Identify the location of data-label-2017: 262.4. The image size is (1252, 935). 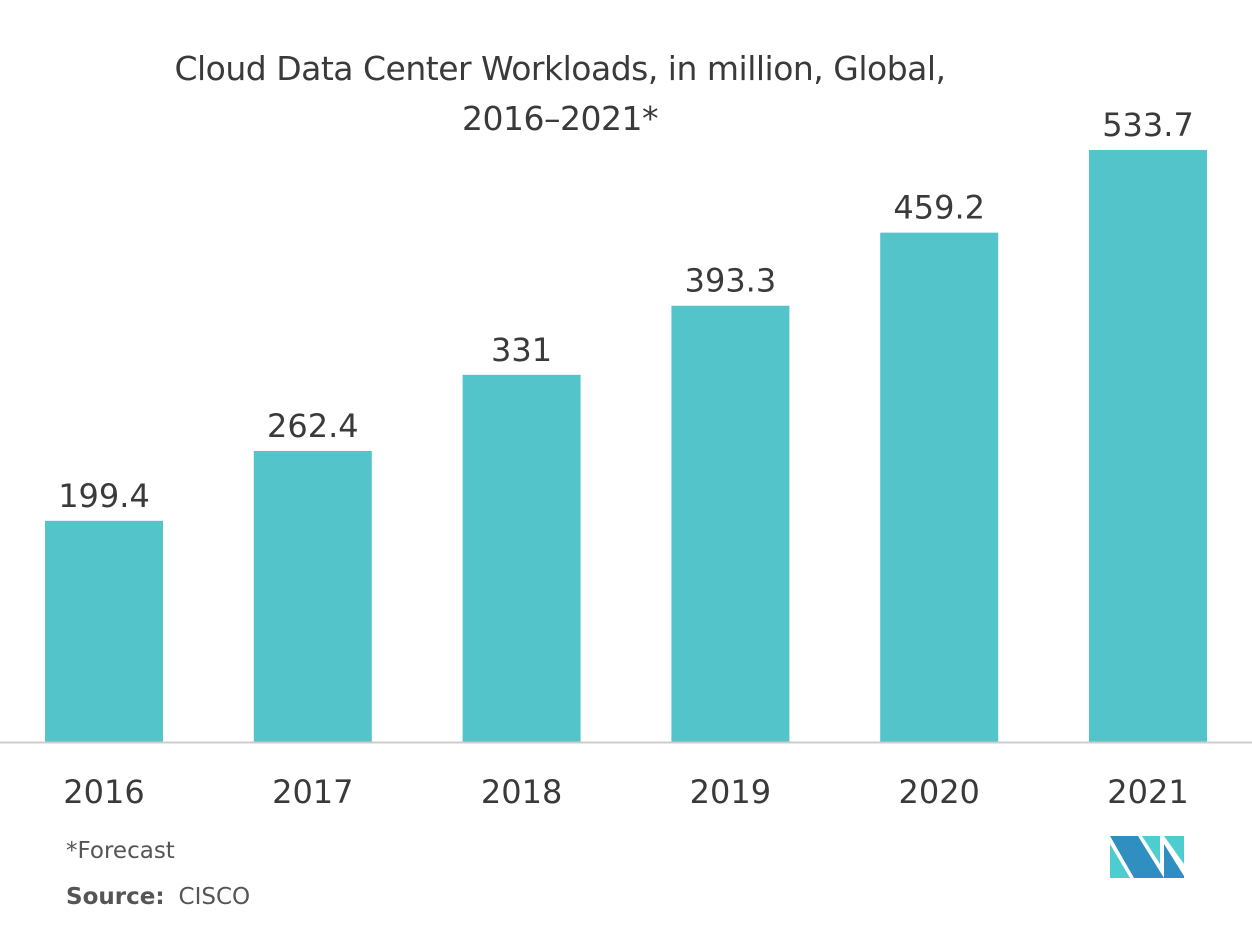
(313, 426).